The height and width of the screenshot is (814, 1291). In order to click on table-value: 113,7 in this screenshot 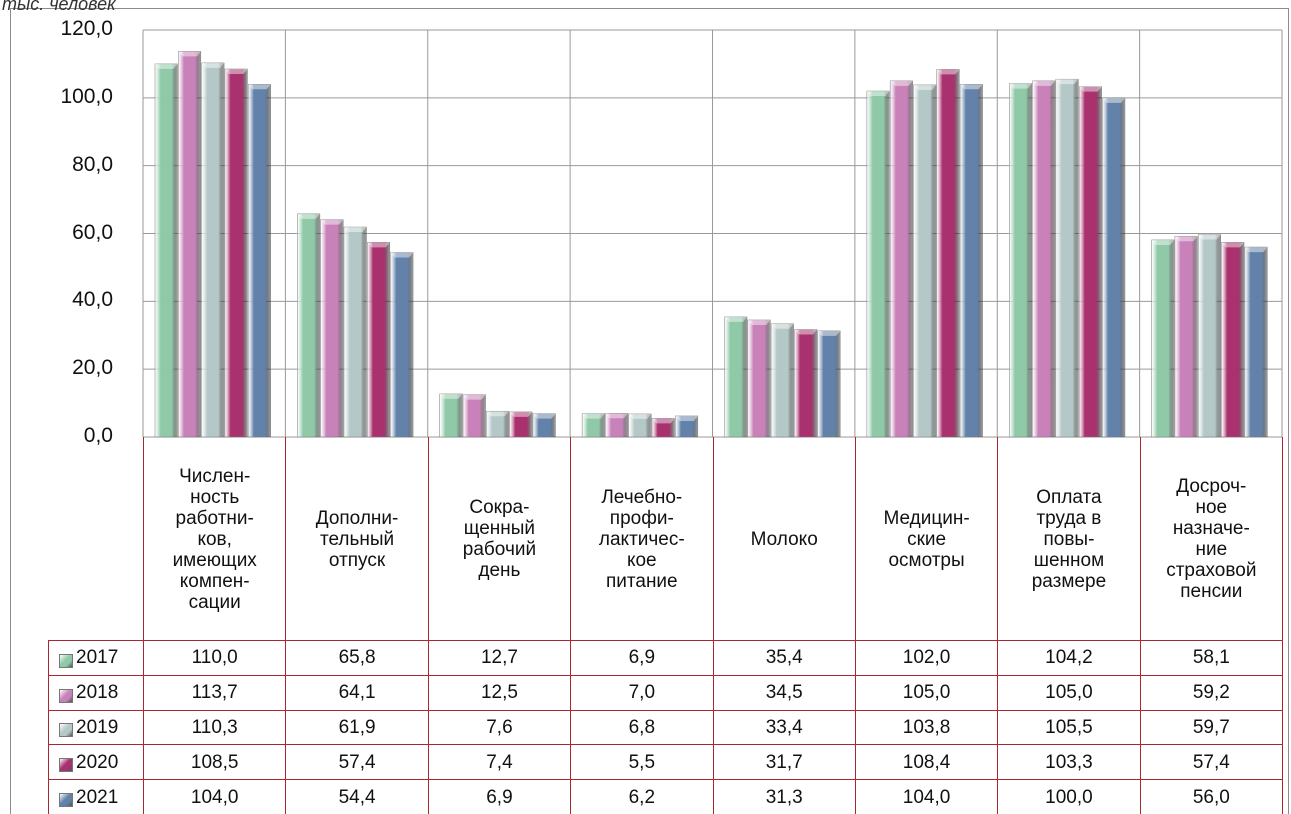, I will do `click(215, 692)`.